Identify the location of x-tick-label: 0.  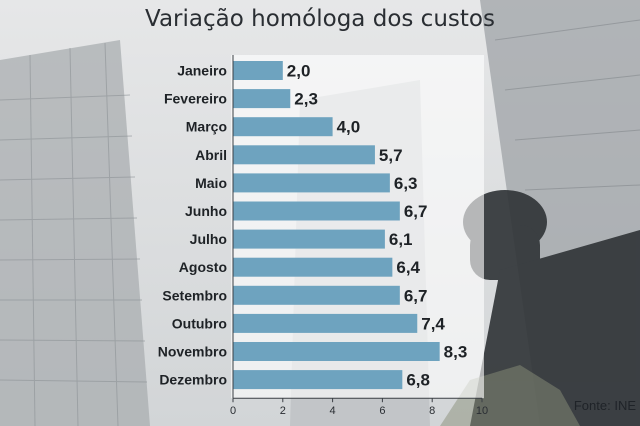
(233, 411).